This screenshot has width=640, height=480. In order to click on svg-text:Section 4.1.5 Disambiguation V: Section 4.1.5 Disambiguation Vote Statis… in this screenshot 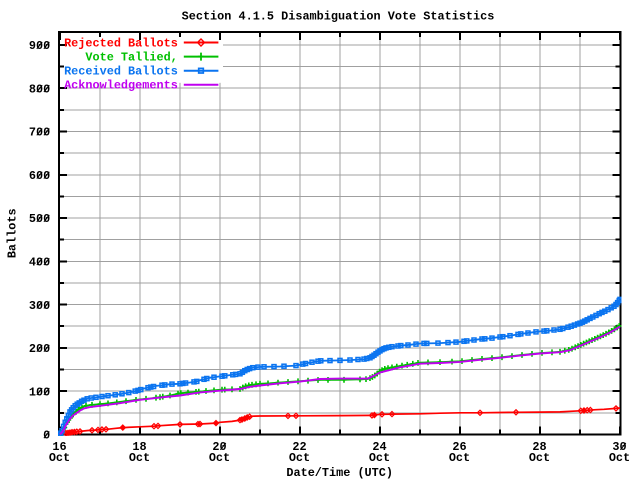, I will do `click(338, 16)`.